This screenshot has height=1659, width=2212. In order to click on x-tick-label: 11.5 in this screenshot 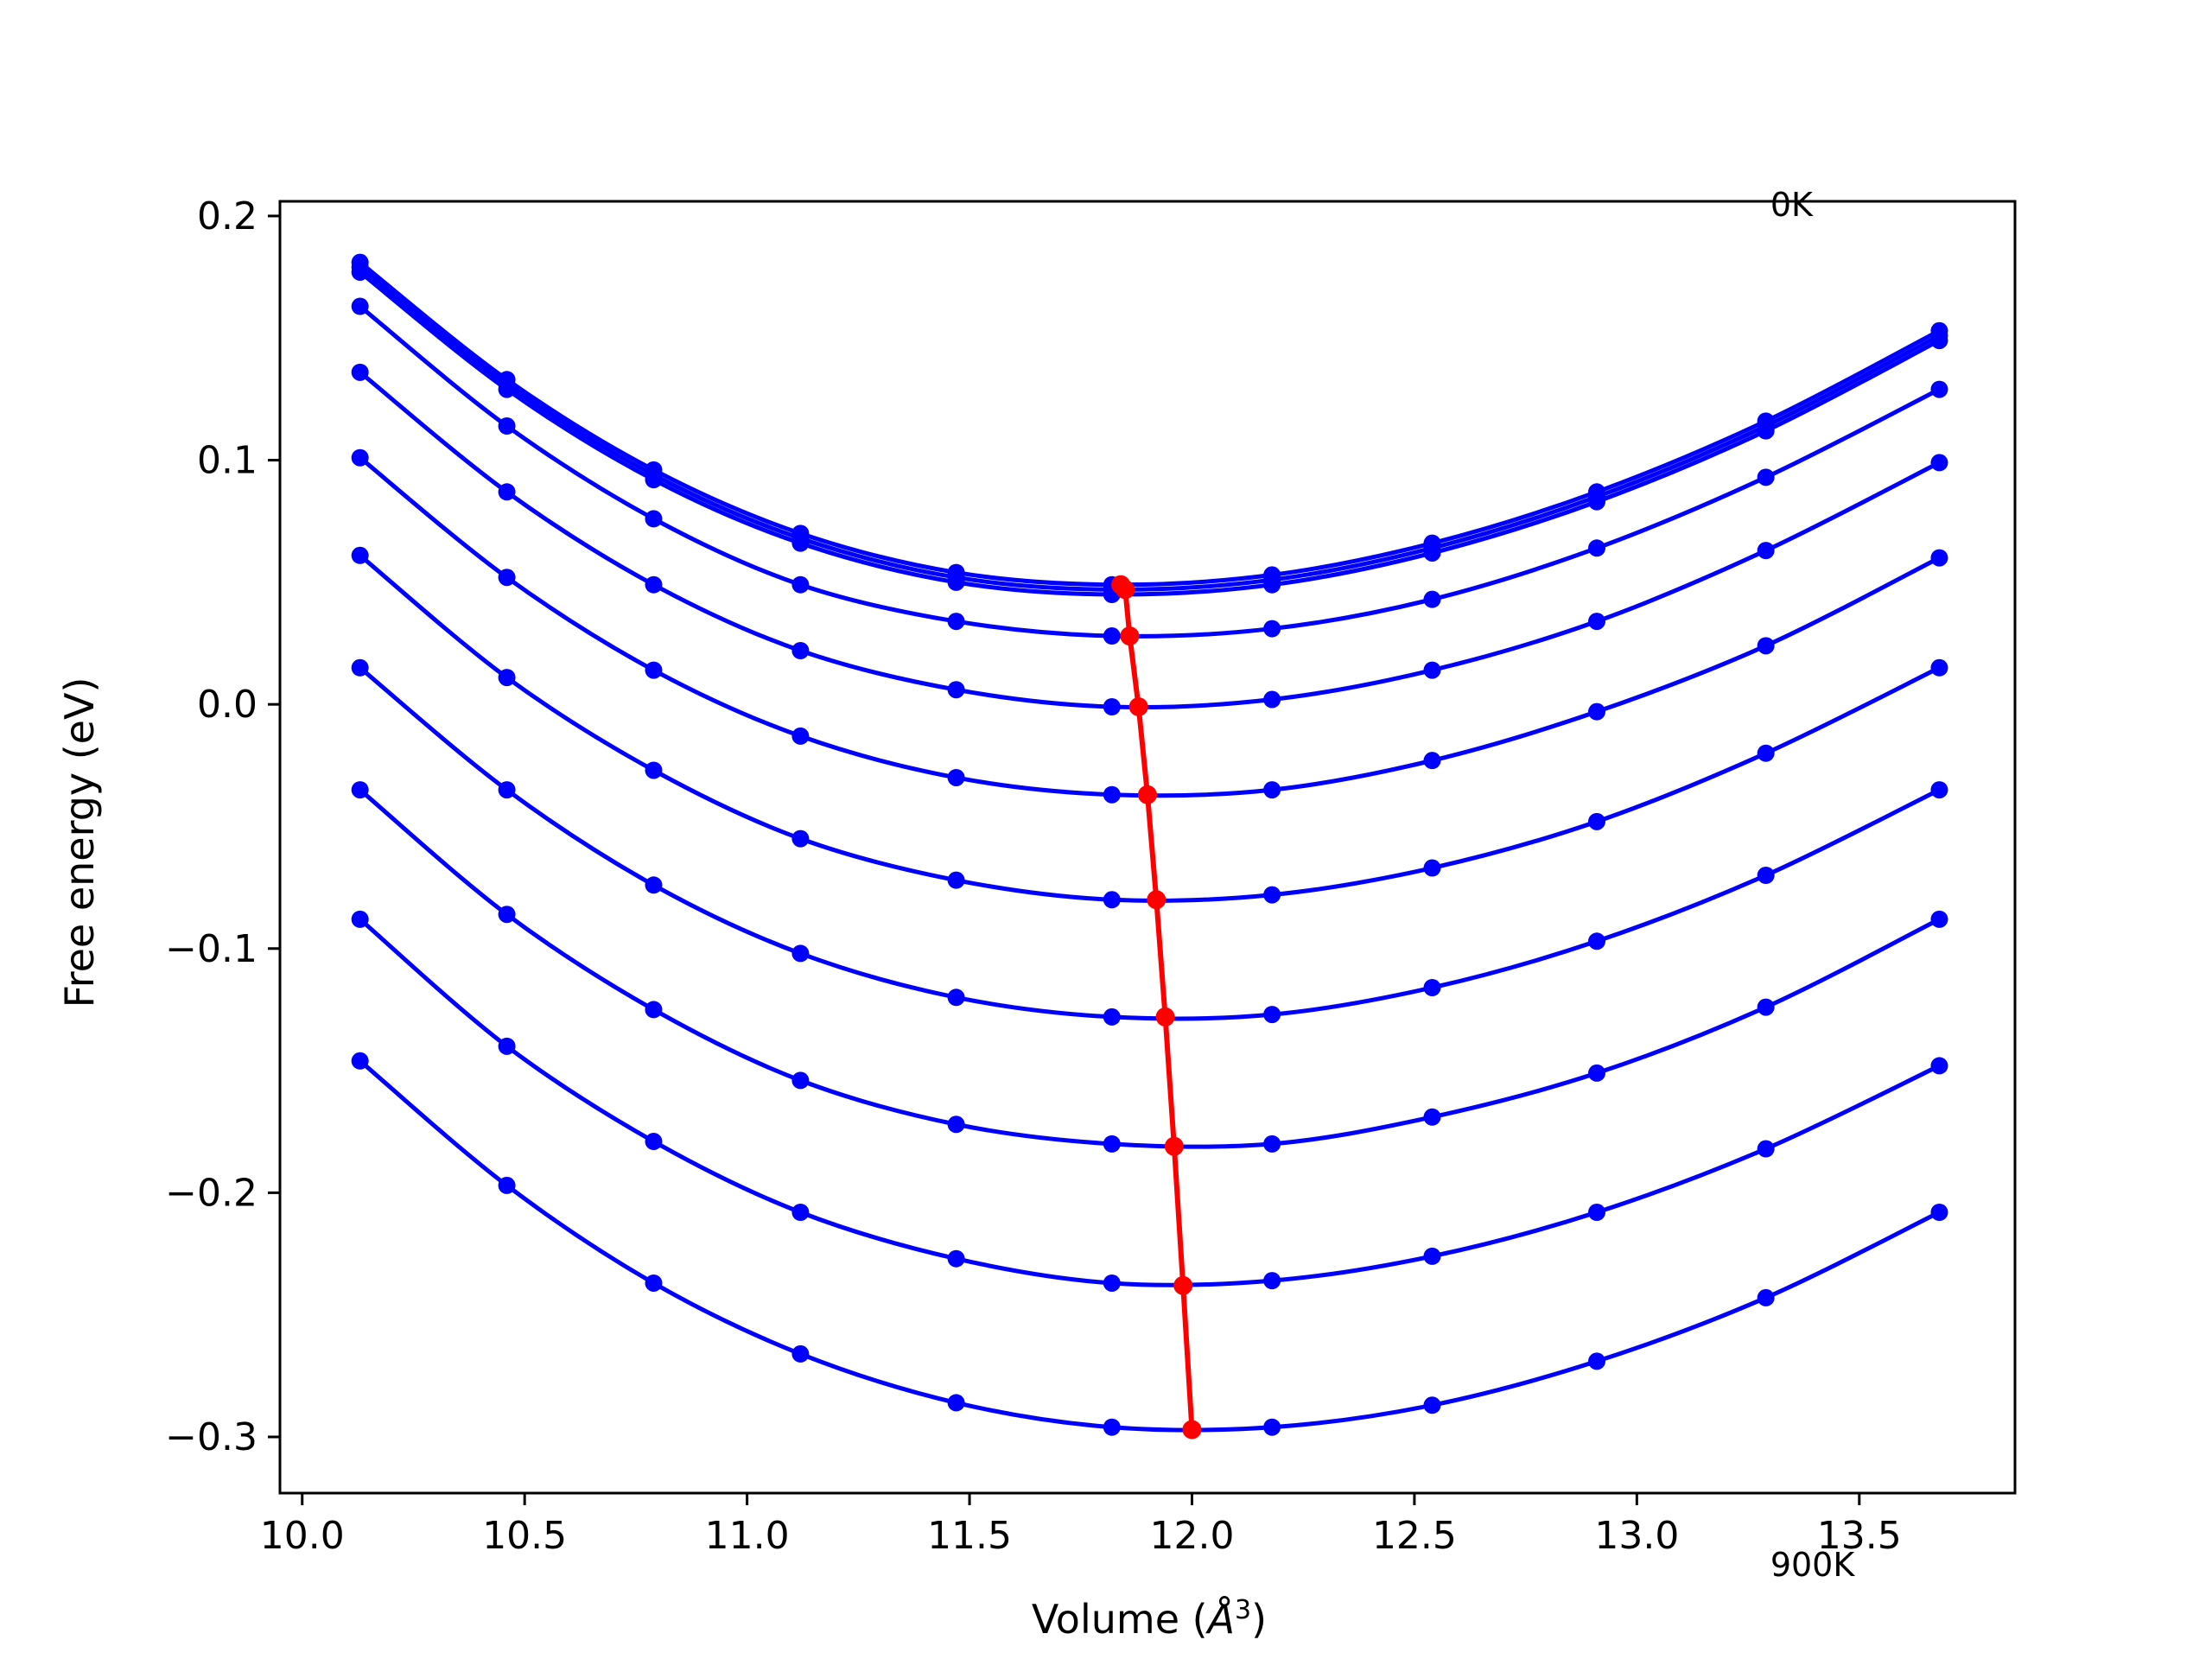, I will do `click(969, 1536)`.